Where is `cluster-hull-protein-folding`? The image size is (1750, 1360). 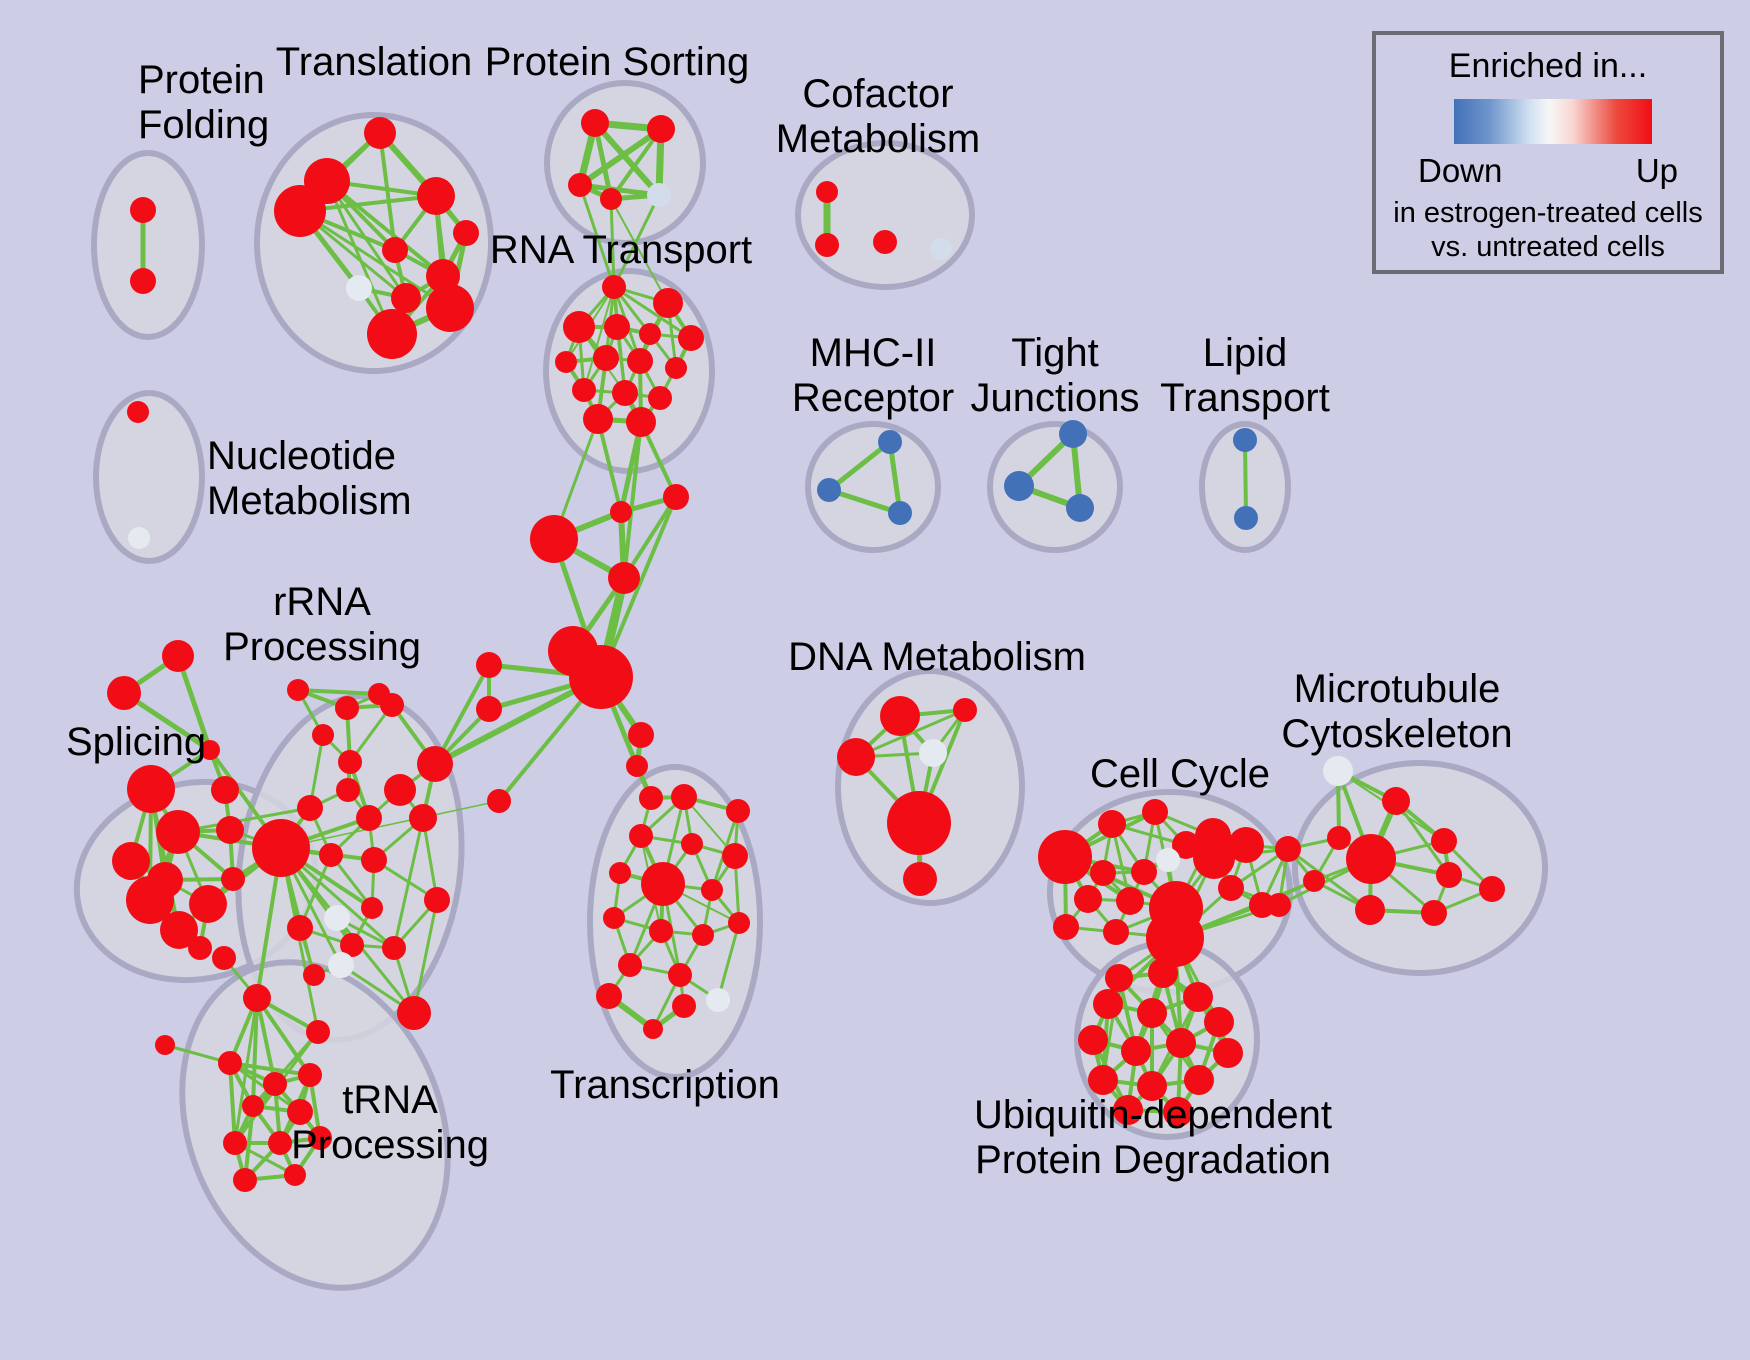 cluster-hull-protein-folding is located at coordinates (148, 245).